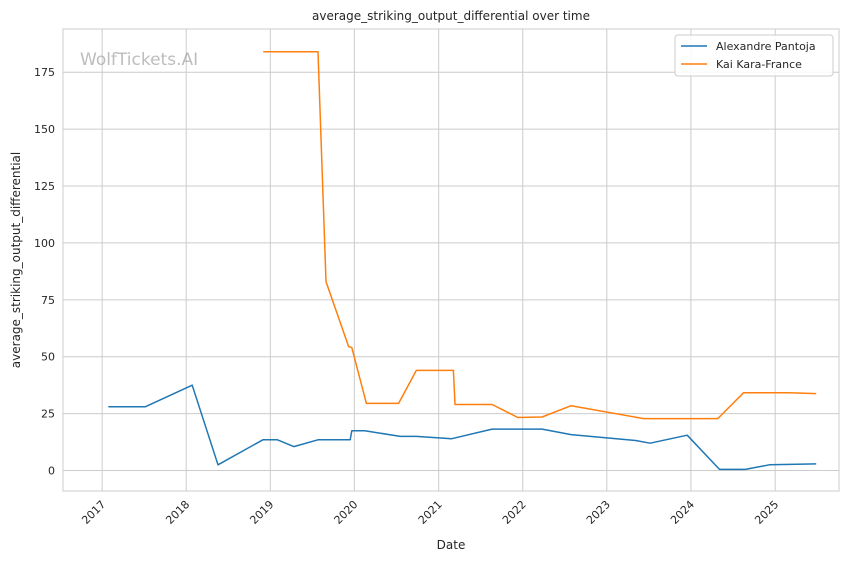  What do you see at coordinates (346, 512) in the screenshot?
I see `x-tick-label: 2020` at bounding box center [346, 512].